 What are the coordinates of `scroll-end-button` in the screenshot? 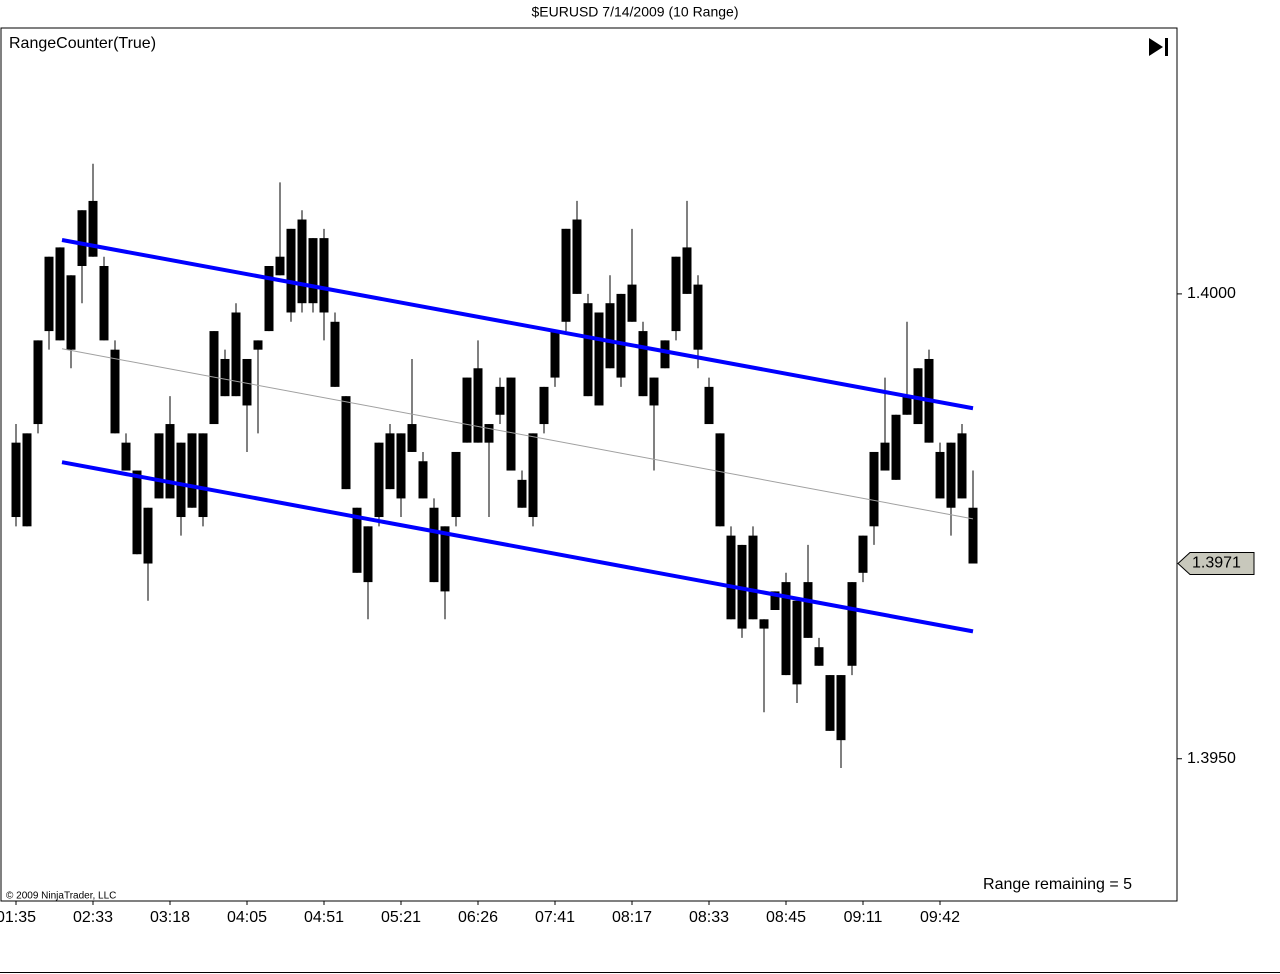 It's located at (1158, 47).